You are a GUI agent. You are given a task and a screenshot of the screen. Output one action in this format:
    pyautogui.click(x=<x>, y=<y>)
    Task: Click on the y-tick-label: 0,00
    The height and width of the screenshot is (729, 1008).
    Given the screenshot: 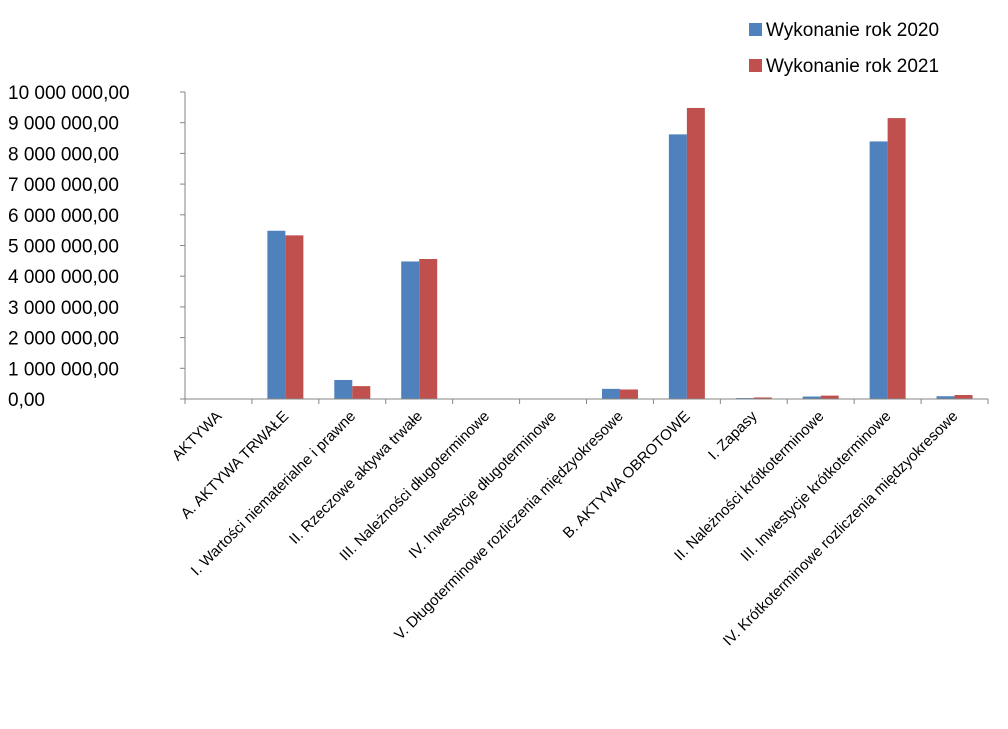 What is the action you would take?
    pyautogui.click(x=26, y=400)
    